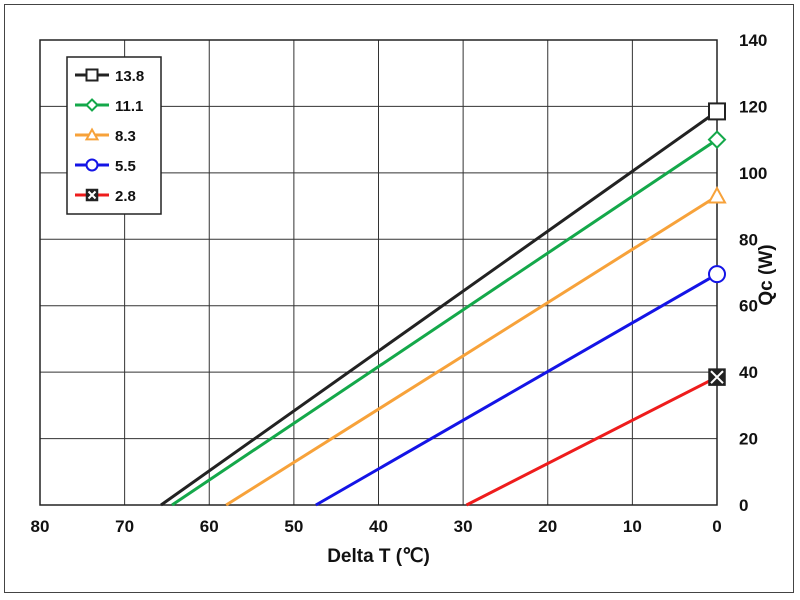 This screenshot has height=600, width=800. I want to click on y-tick-label: 120, so click(753, 106).